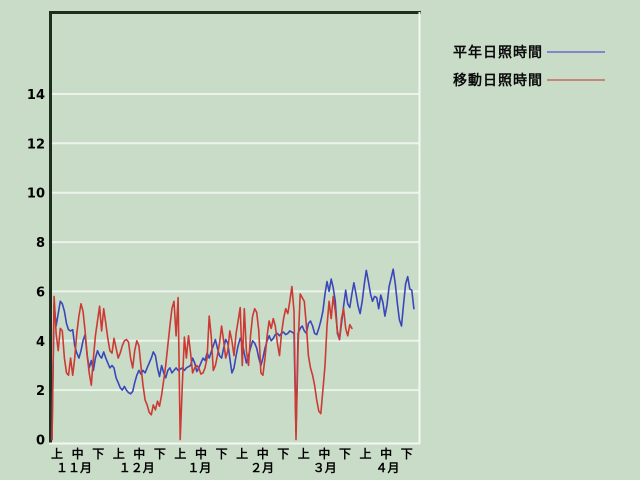  I want to click on legend-label-normal: 平年日照時間, so click(498, 52).